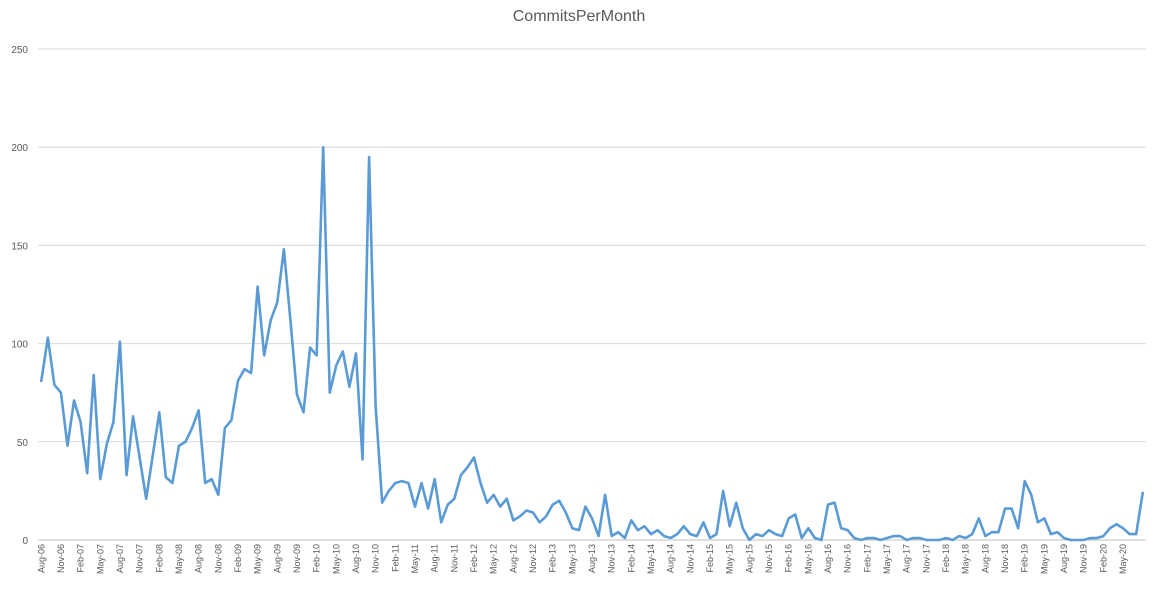 The width and height of the screenshot is (1158, 596). Describe the element at coordinates (19, 148) in the screenshot. I see `y-tick-label: 200` at that location.